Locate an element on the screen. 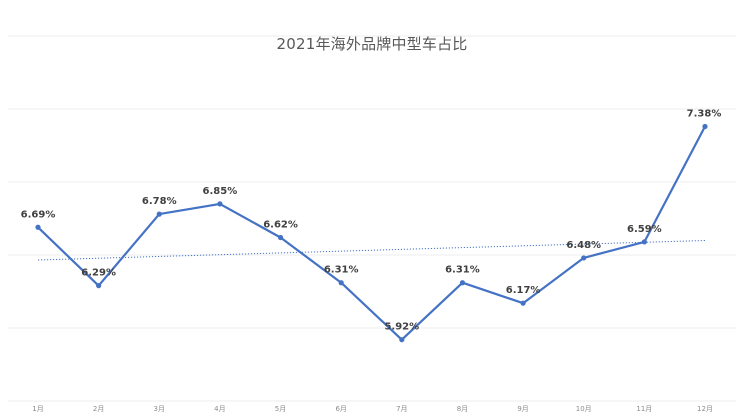  data-label-8: 6.31% is located at coordinates (462, 270).